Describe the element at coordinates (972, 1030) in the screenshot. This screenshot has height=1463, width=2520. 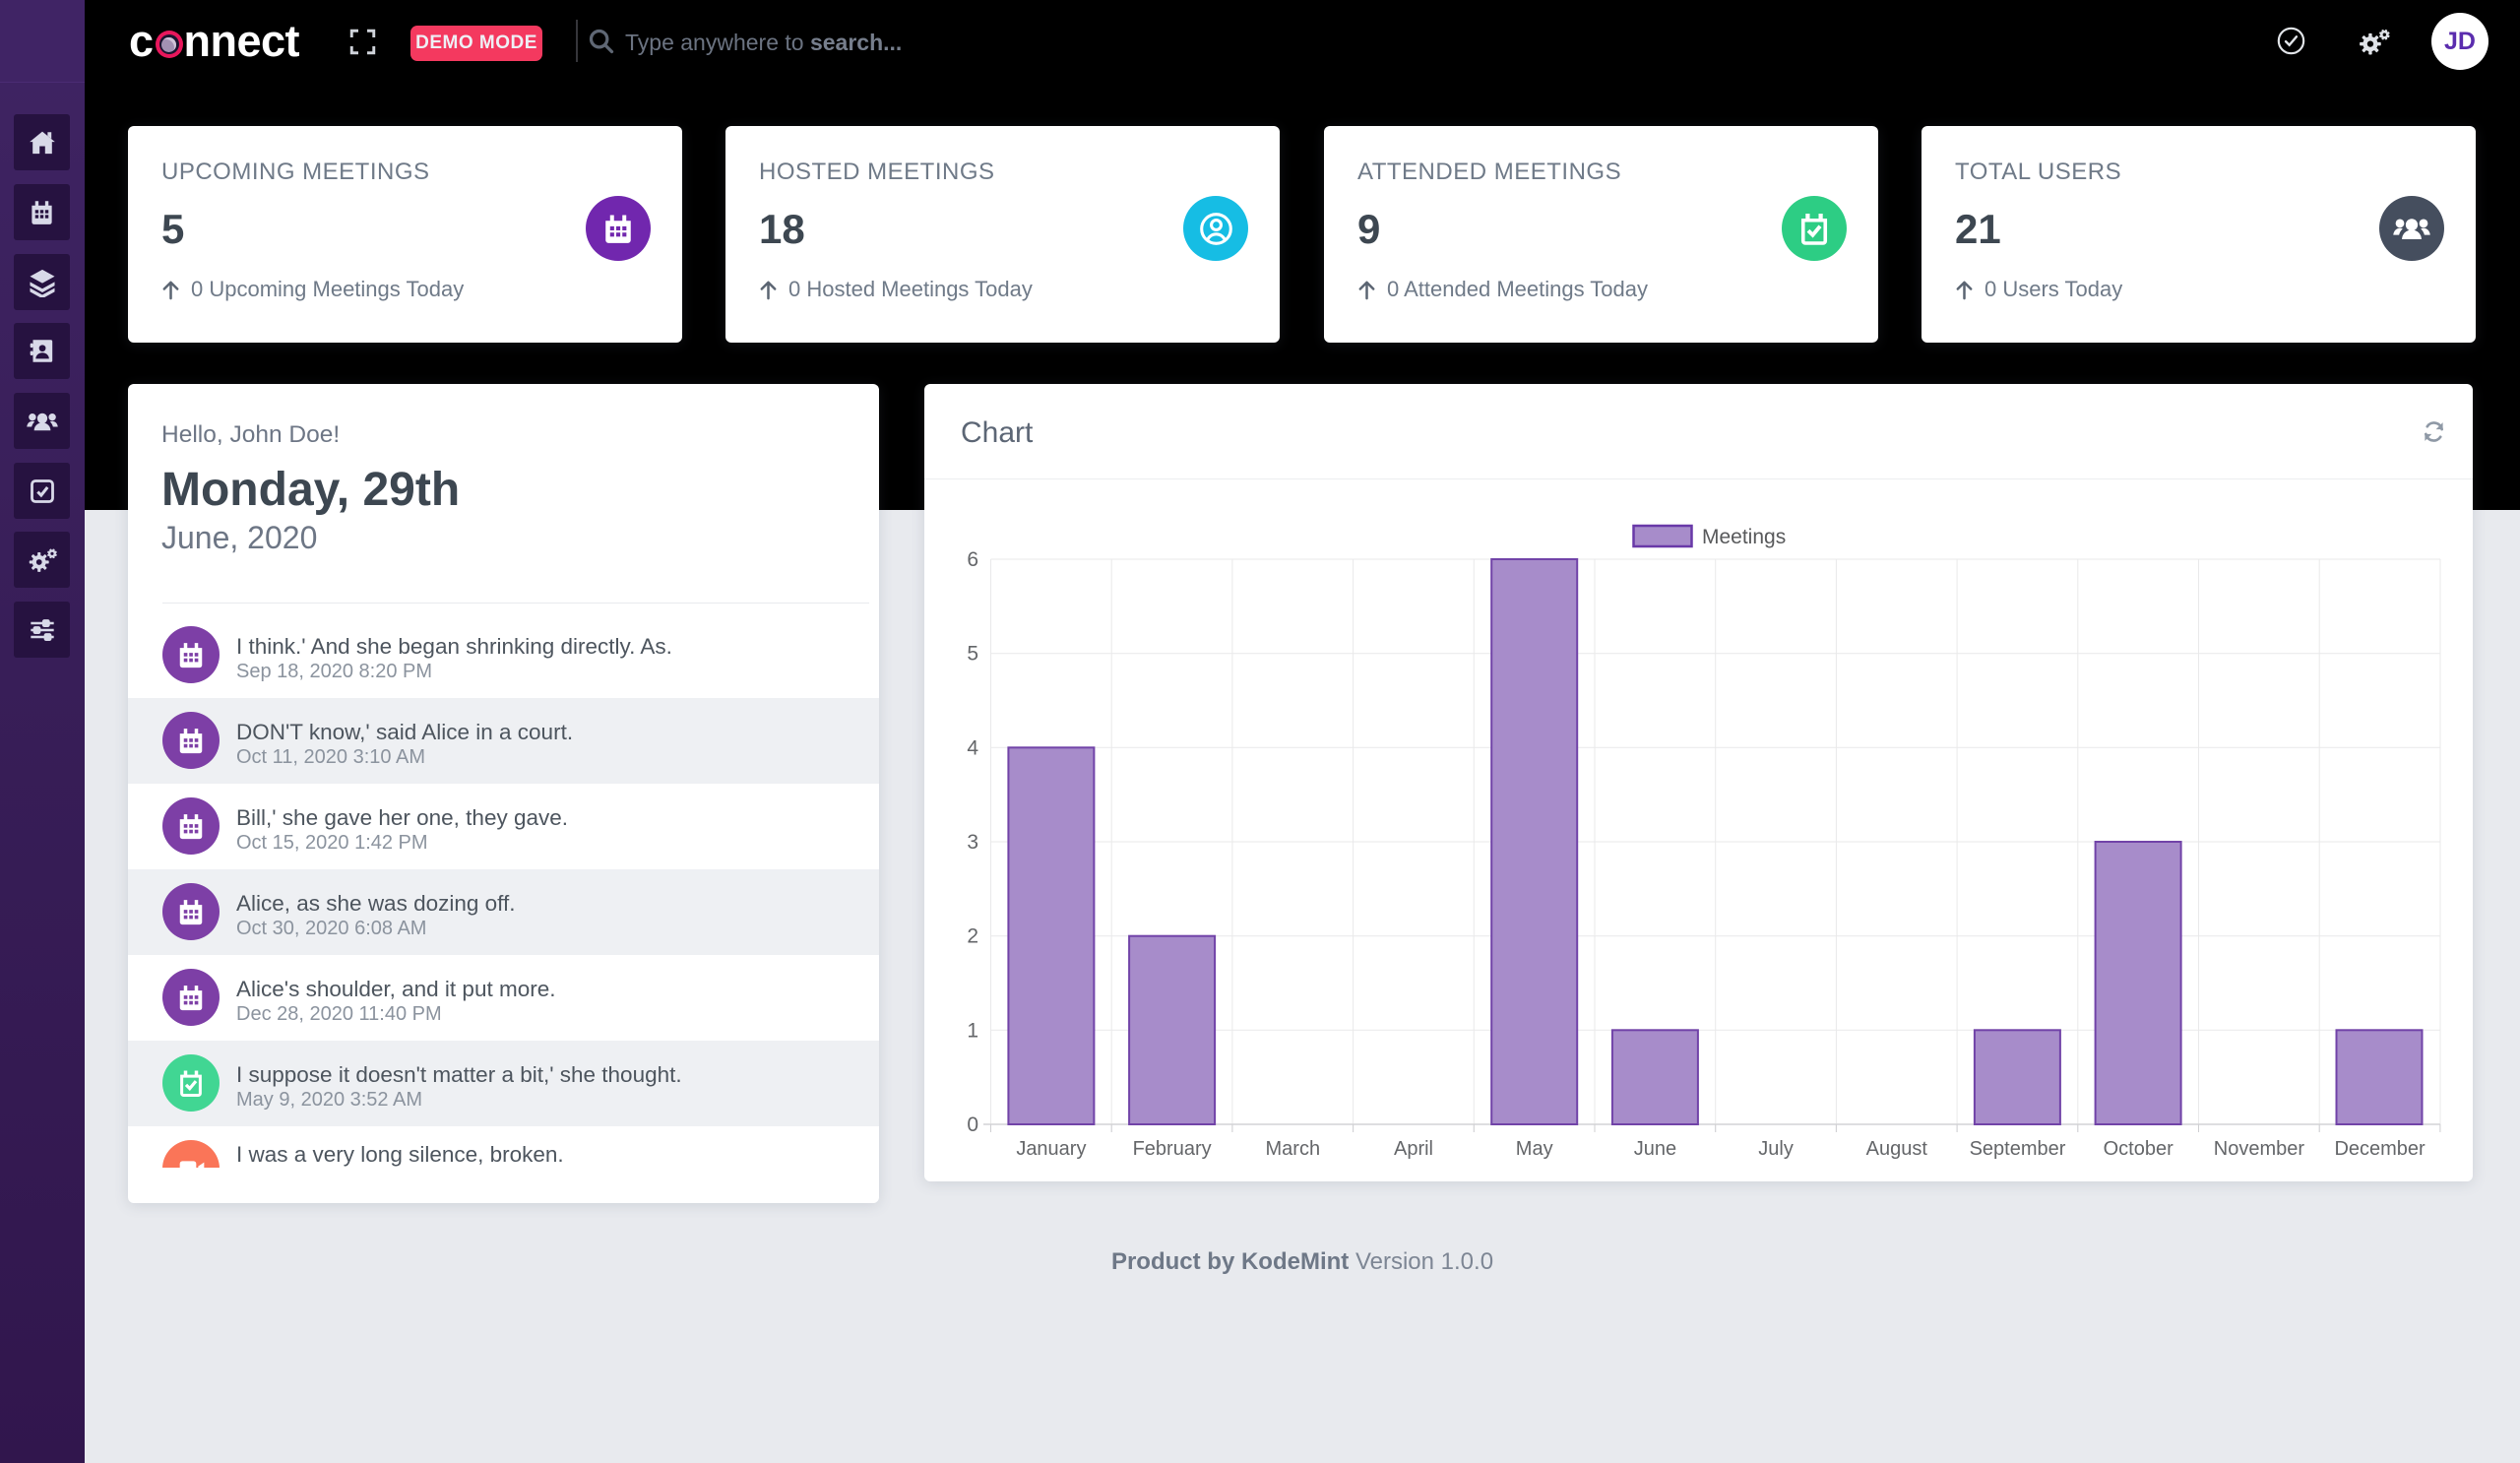
I see `svg-text: 1` at that location.